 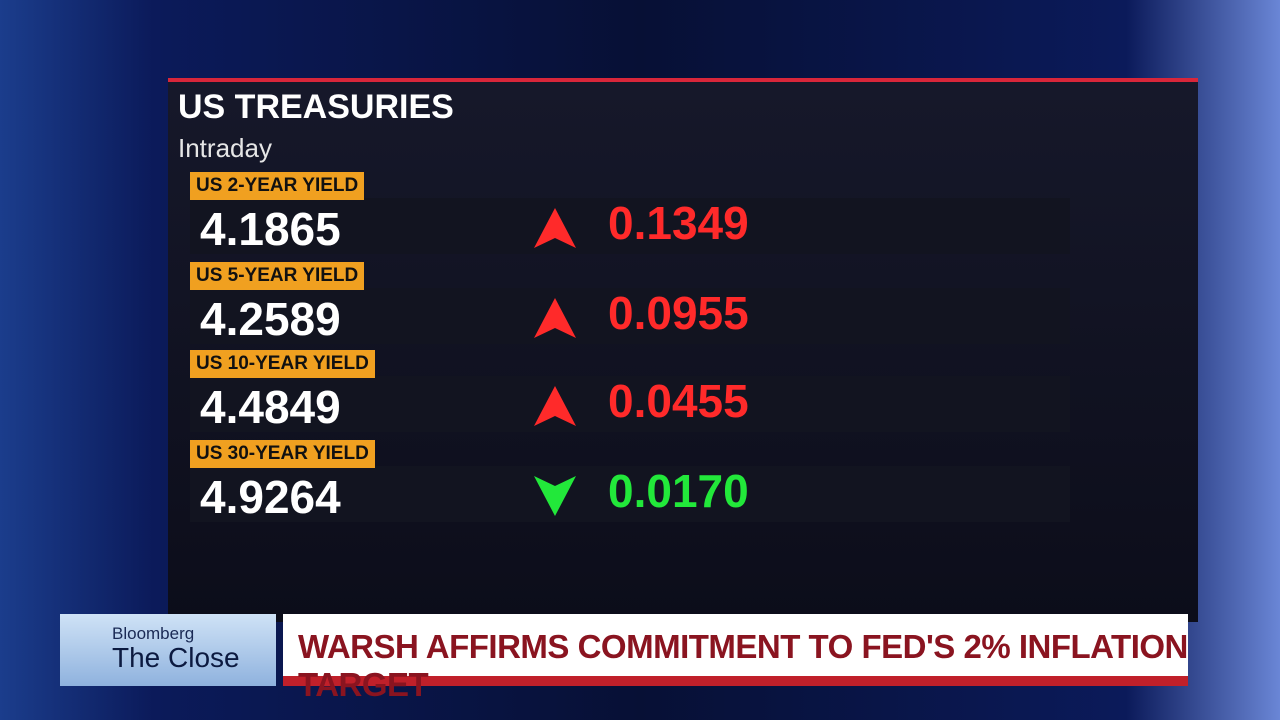 What do you see at coordinates (270, 319) in the screenshot?
I see `value: 4.2589` at bounding box center [270, 319].